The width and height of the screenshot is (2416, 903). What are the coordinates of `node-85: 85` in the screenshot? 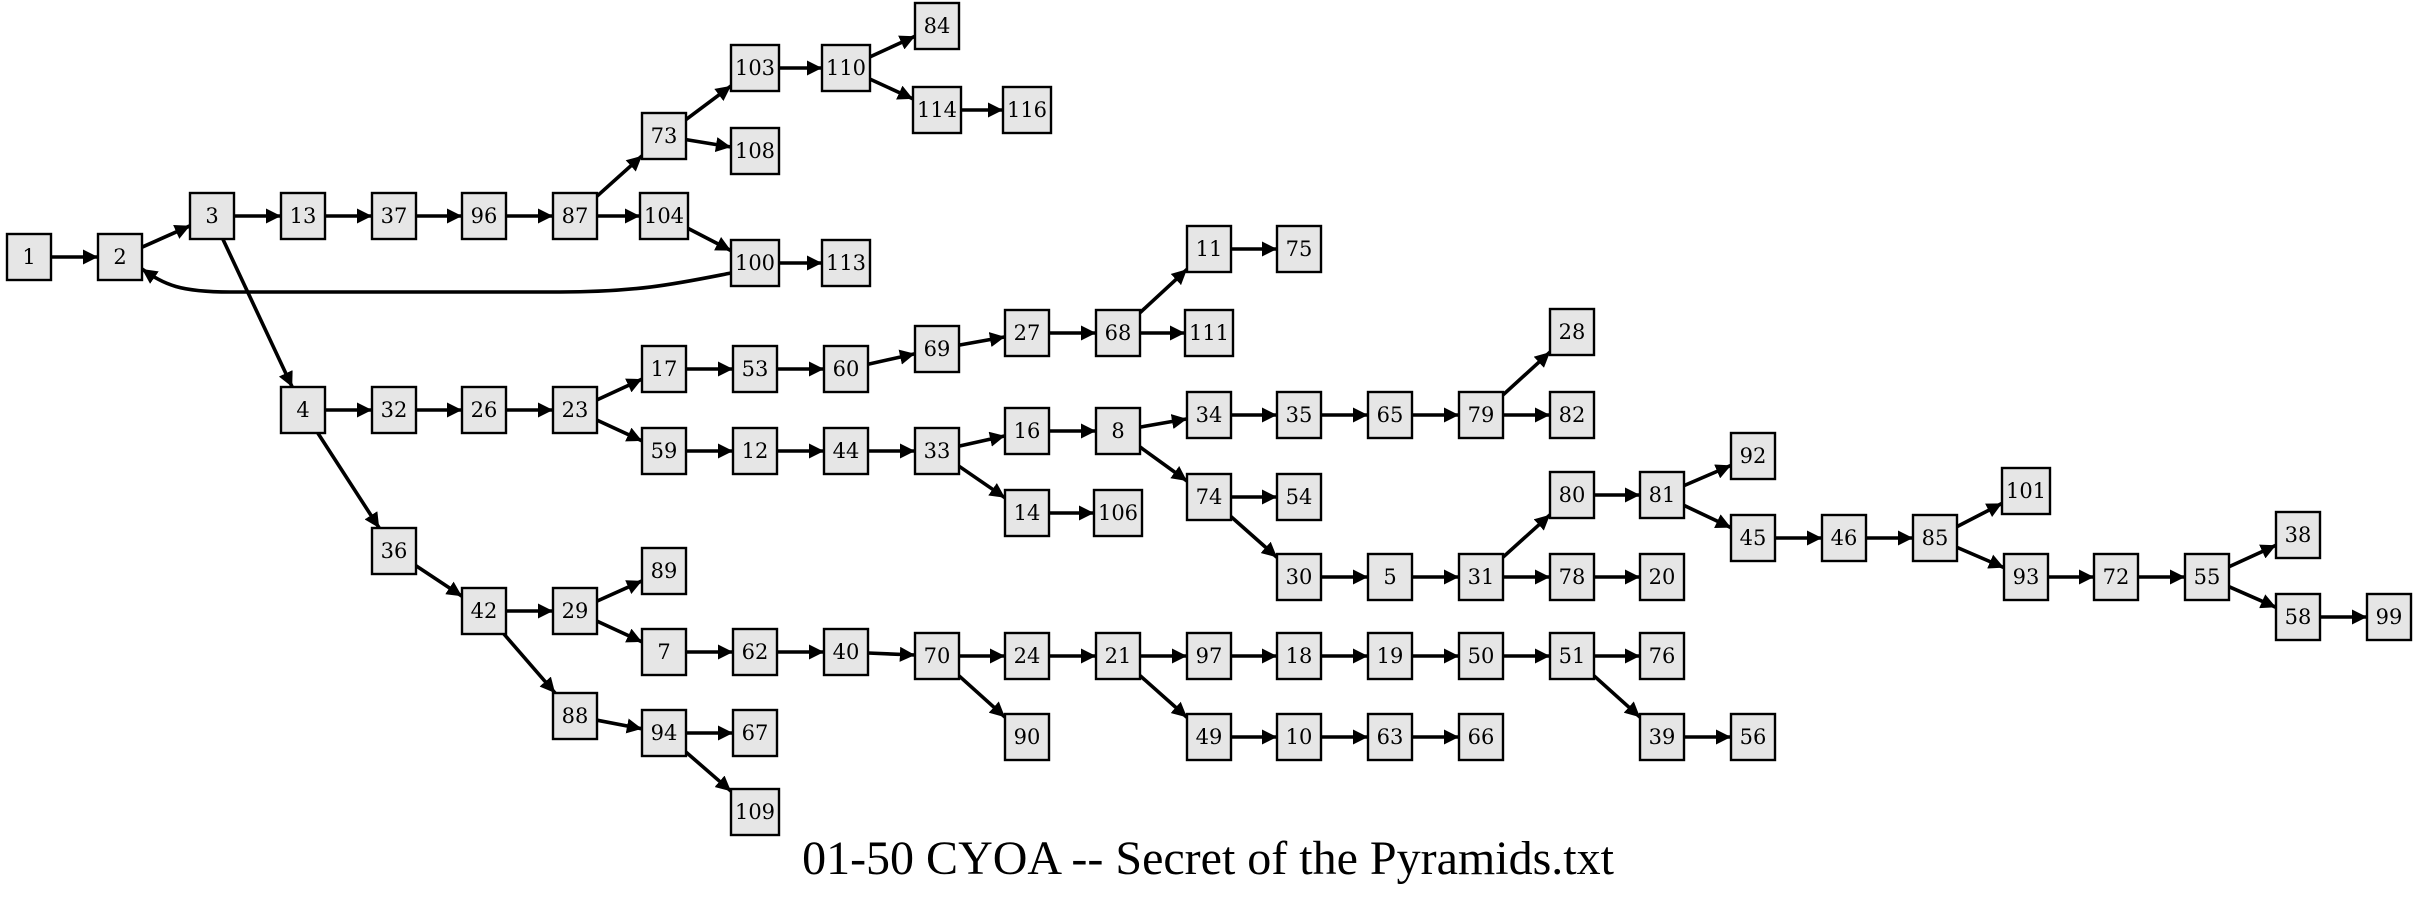 It's located at (1935, 538).